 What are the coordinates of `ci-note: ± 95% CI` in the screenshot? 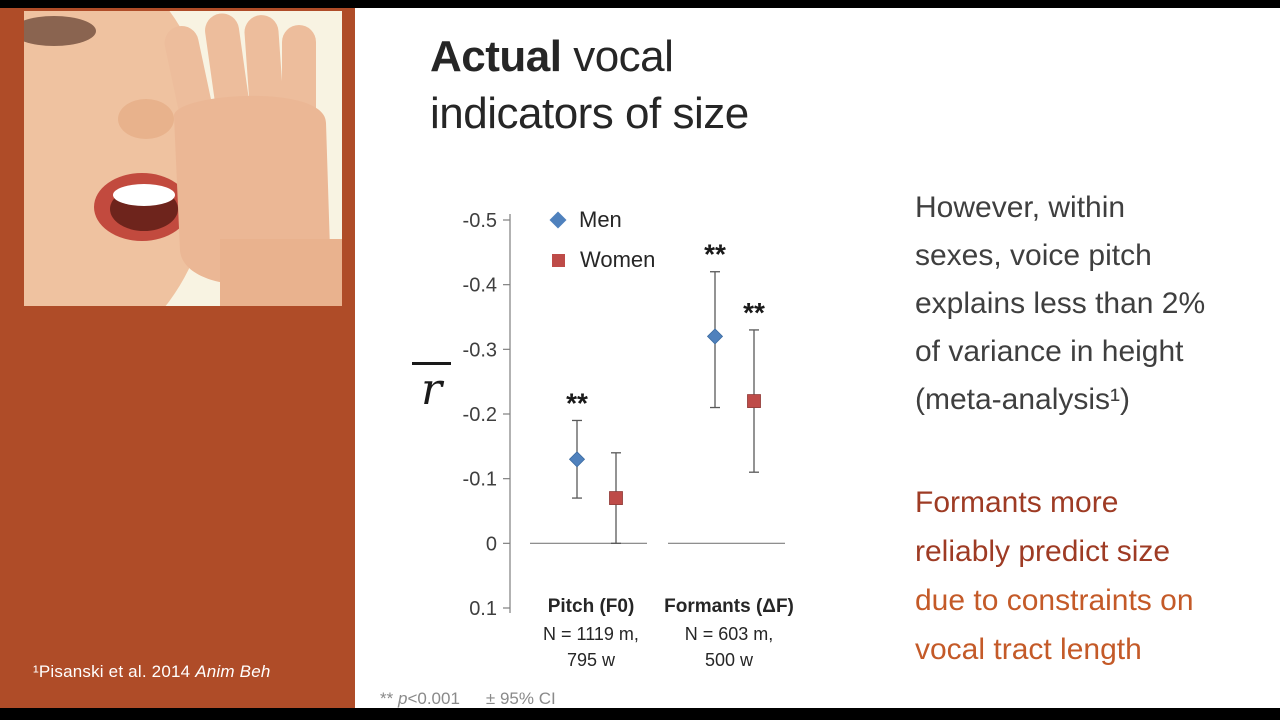 It's located at (520, 698).